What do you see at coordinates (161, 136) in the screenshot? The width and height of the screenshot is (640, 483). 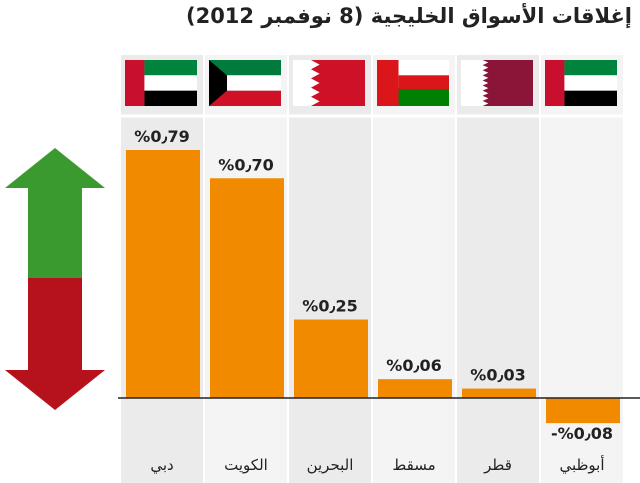 I see `value-label-0: %0٫79` at bounding box center [161, 136].